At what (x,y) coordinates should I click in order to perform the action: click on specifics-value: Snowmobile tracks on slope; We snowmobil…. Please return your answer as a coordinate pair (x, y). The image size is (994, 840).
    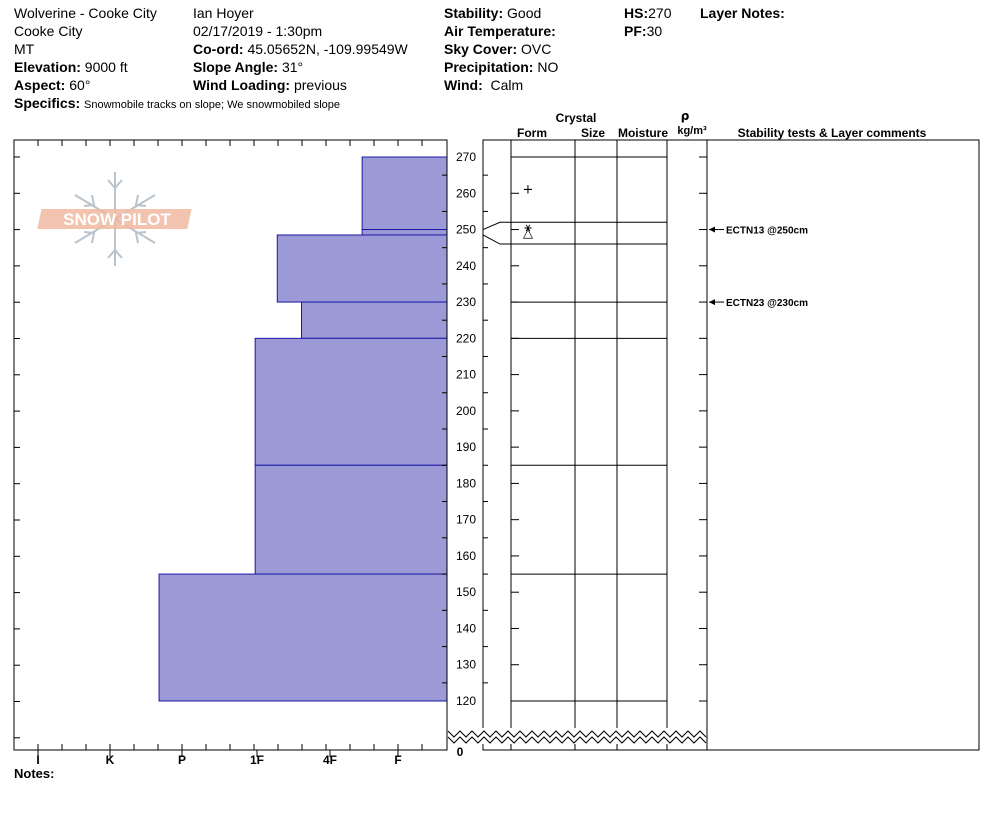
    Looking at the image, I should click on (212, 105).